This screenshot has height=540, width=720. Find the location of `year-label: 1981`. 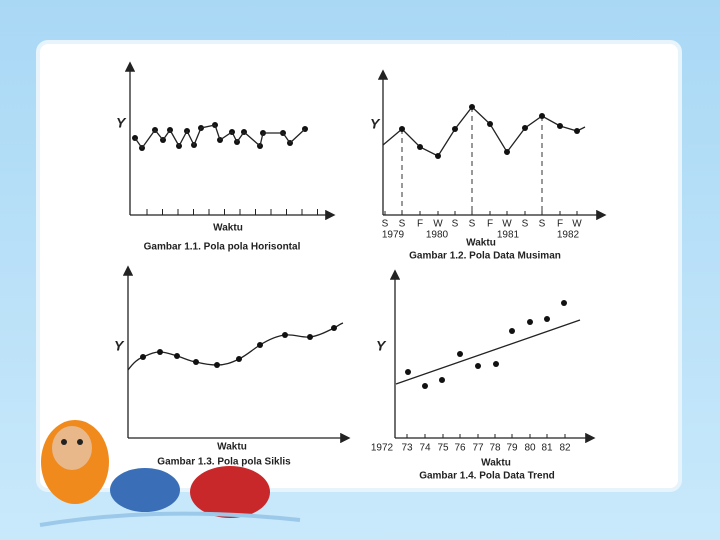

year-label: 1981 is located at coordinates (508, 235).